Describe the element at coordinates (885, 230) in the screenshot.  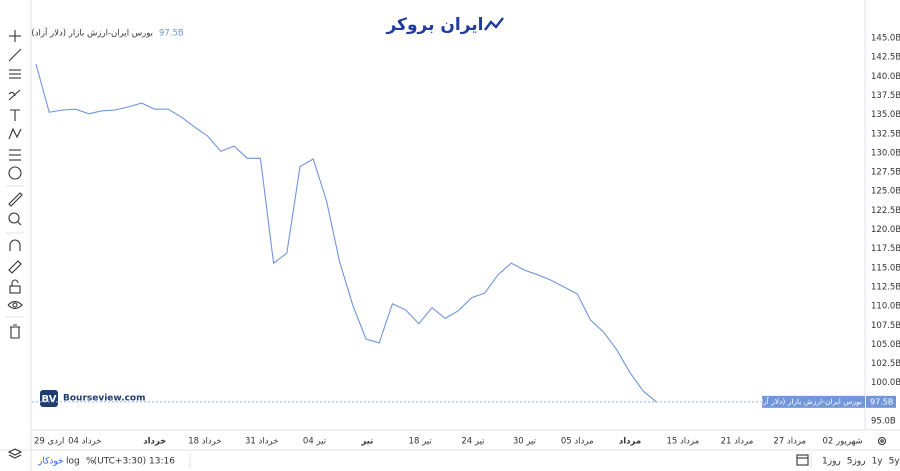
I see `y-tick-label: 120.0B` at that location.